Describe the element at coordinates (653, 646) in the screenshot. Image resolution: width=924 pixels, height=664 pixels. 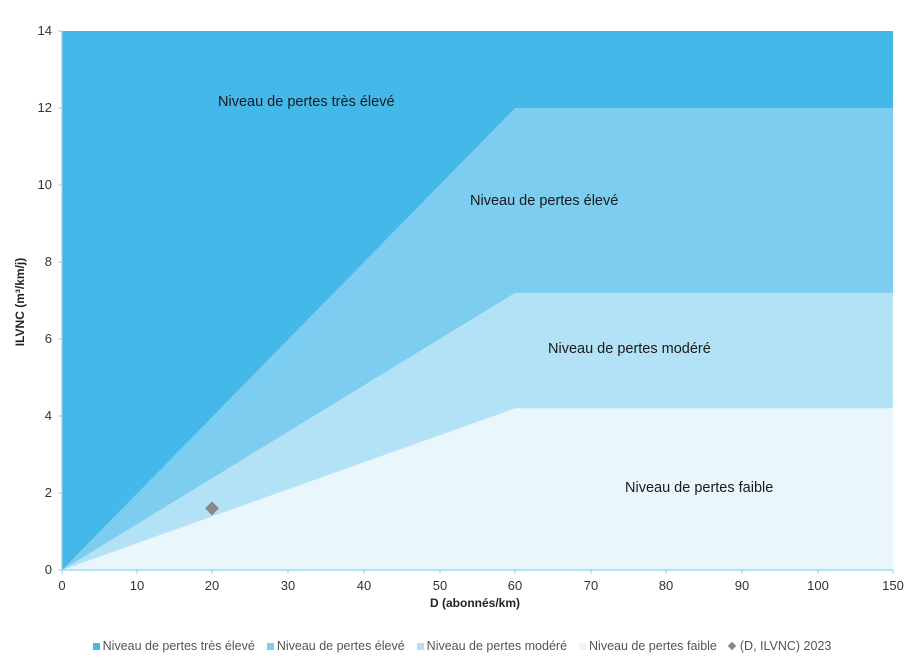
I see `legend-label: Niveau de pertes faible` at that location.